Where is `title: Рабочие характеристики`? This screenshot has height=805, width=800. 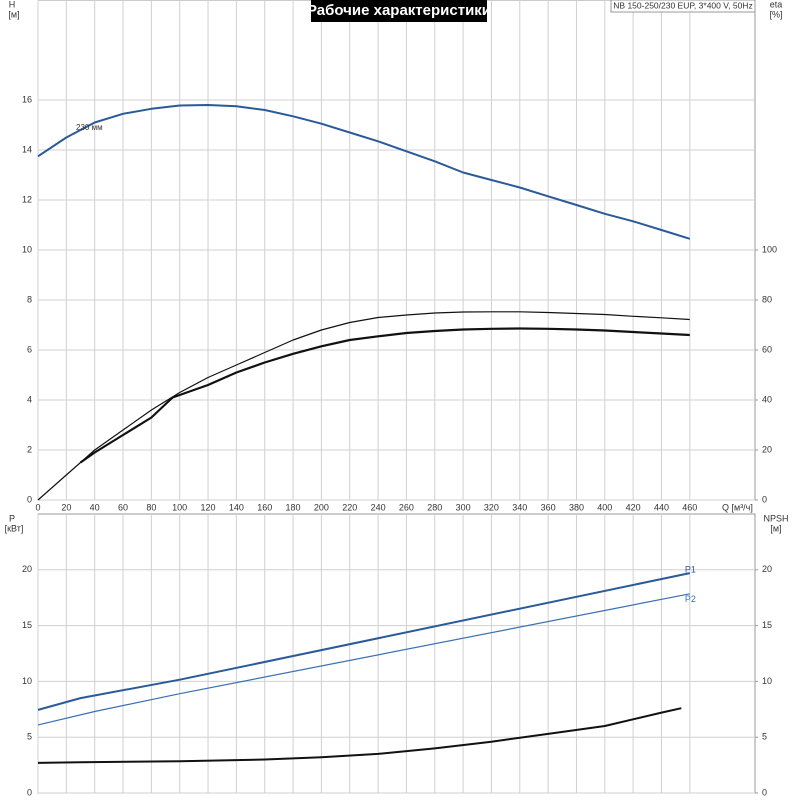 title: Рабочие характеристики is located at coordinates (399, 10).